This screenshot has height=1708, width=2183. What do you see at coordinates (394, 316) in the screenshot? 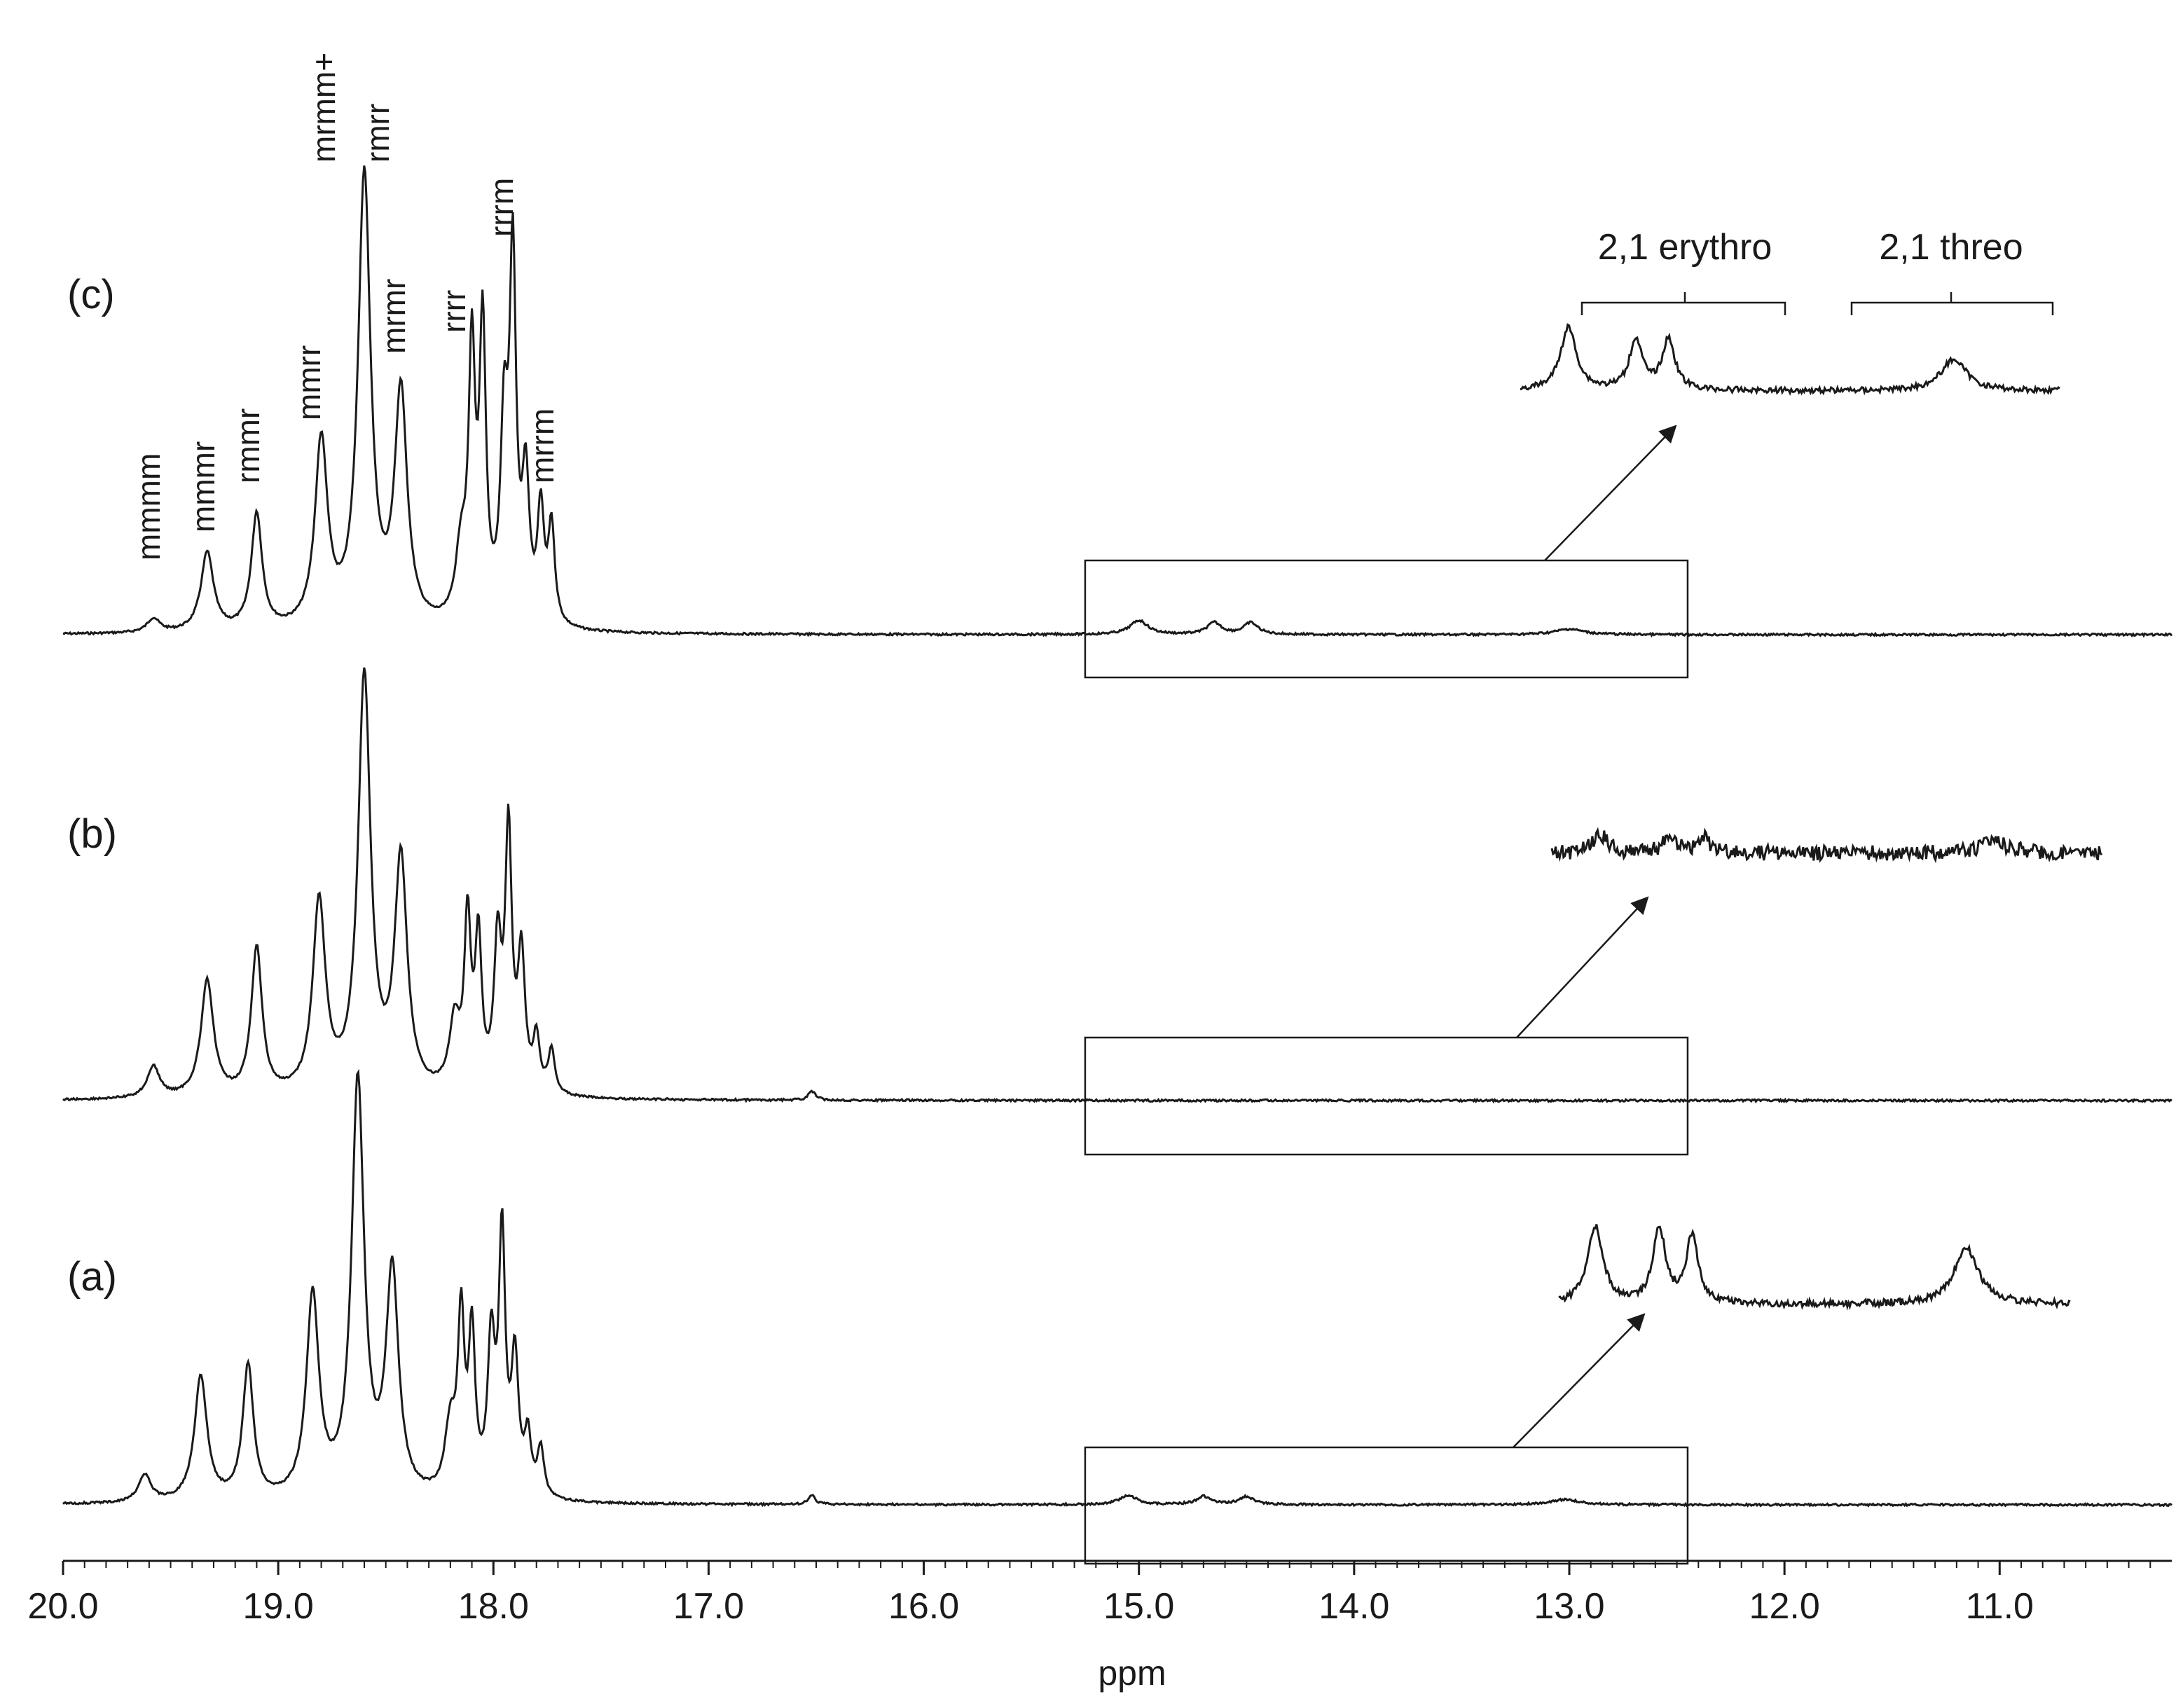
I see `pentad-label: mrmr` at bounding box center [394, 316].